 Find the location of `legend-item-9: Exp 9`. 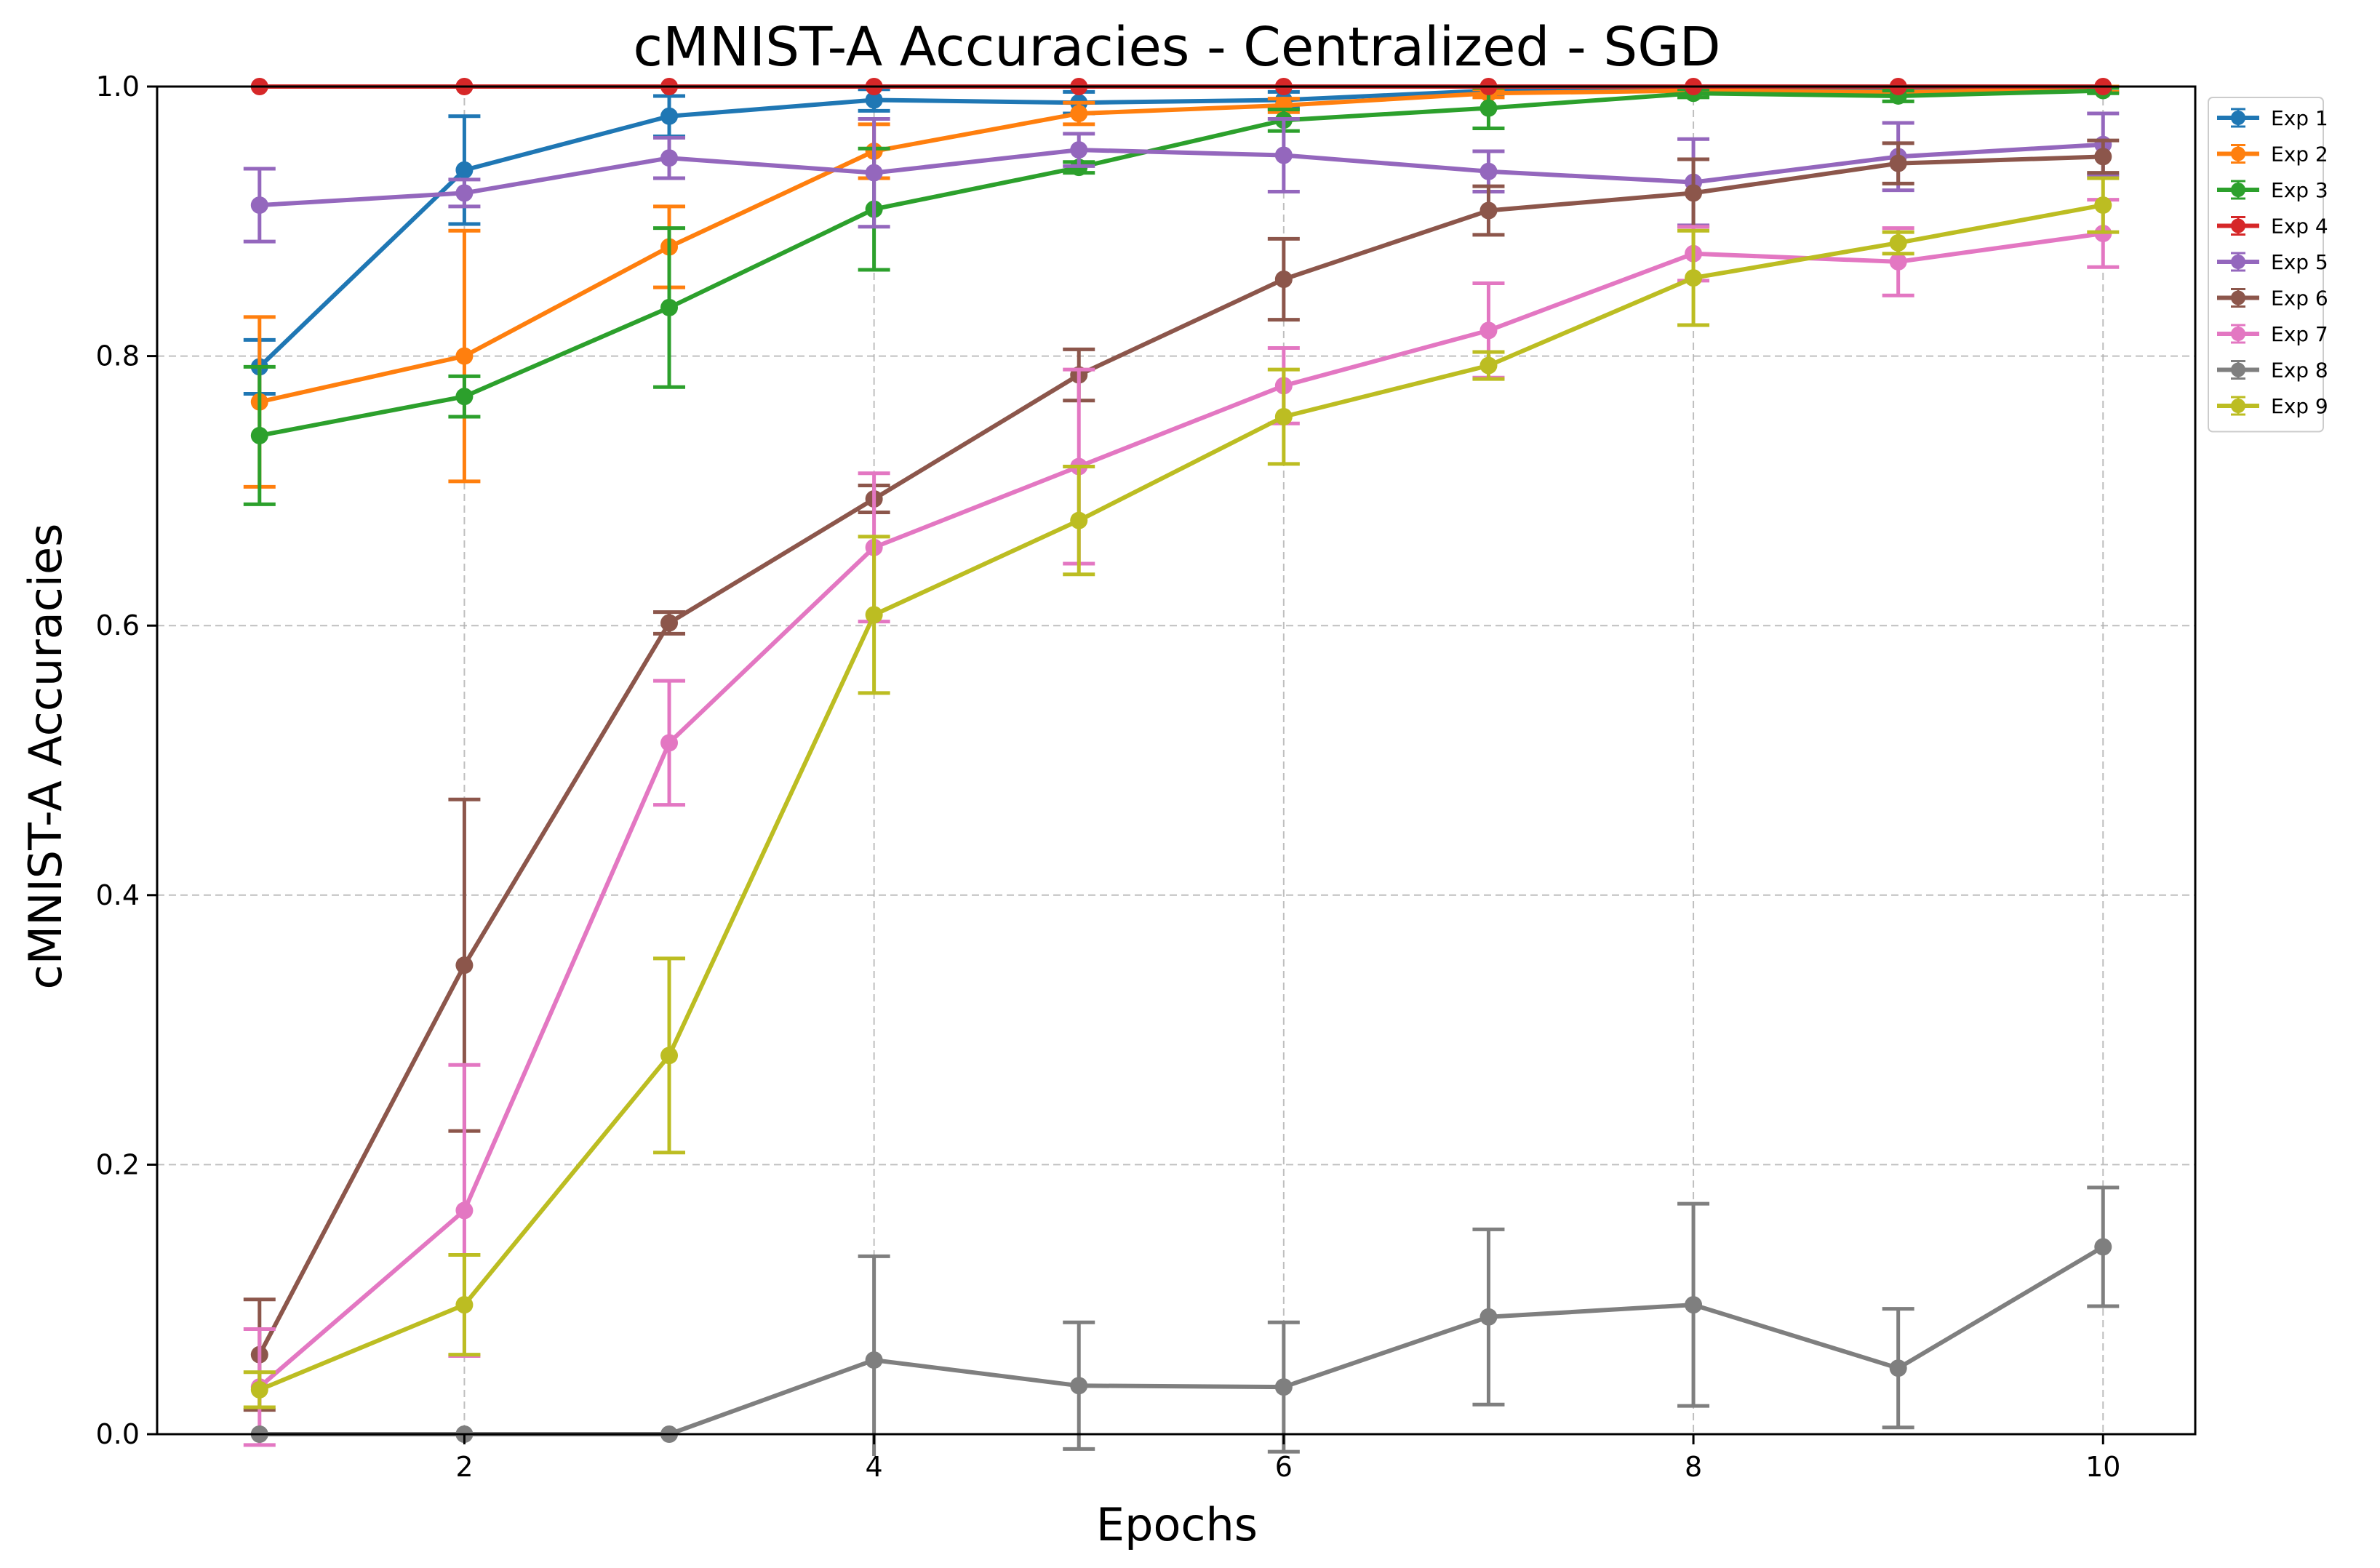

legend-item-9: Exp 9 is located at coordinates (2272, 406).